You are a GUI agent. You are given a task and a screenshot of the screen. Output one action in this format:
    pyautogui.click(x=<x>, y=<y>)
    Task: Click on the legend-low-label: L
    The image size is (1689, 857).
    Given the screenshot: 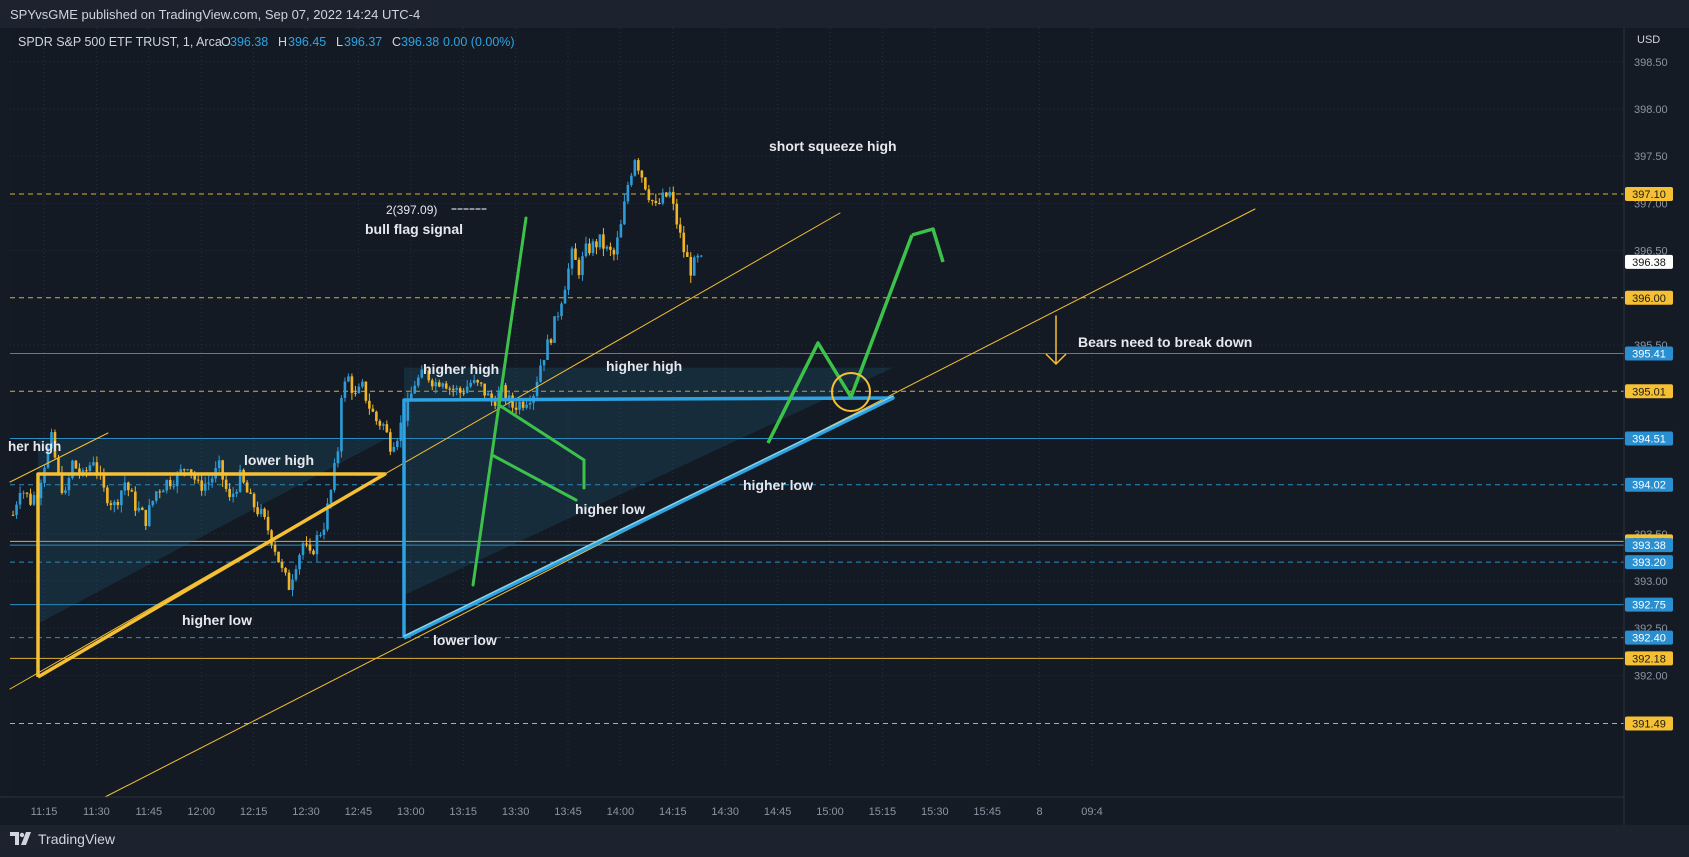 What is the action you would take?
    pyautogui.click(x=339, y=42)
    